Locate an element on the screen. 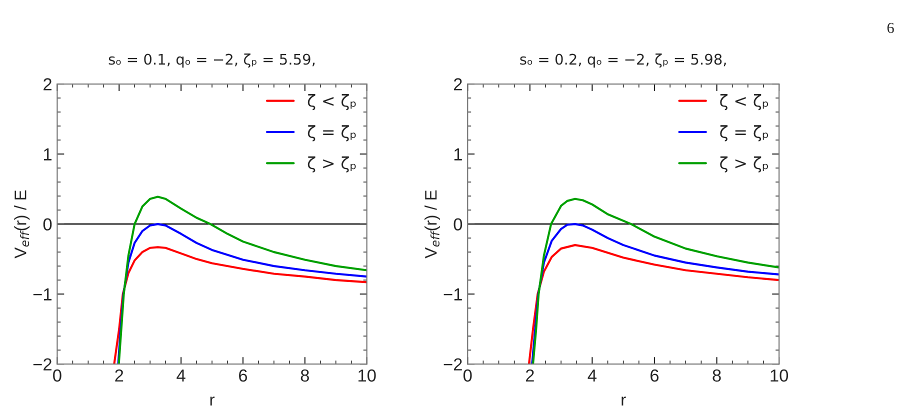 This screenshot has height=418, width=908. chart-title: sₒ = 0.1, qₒ = −2, ζₚ = 5.59, is located at coordinates (211, 60).